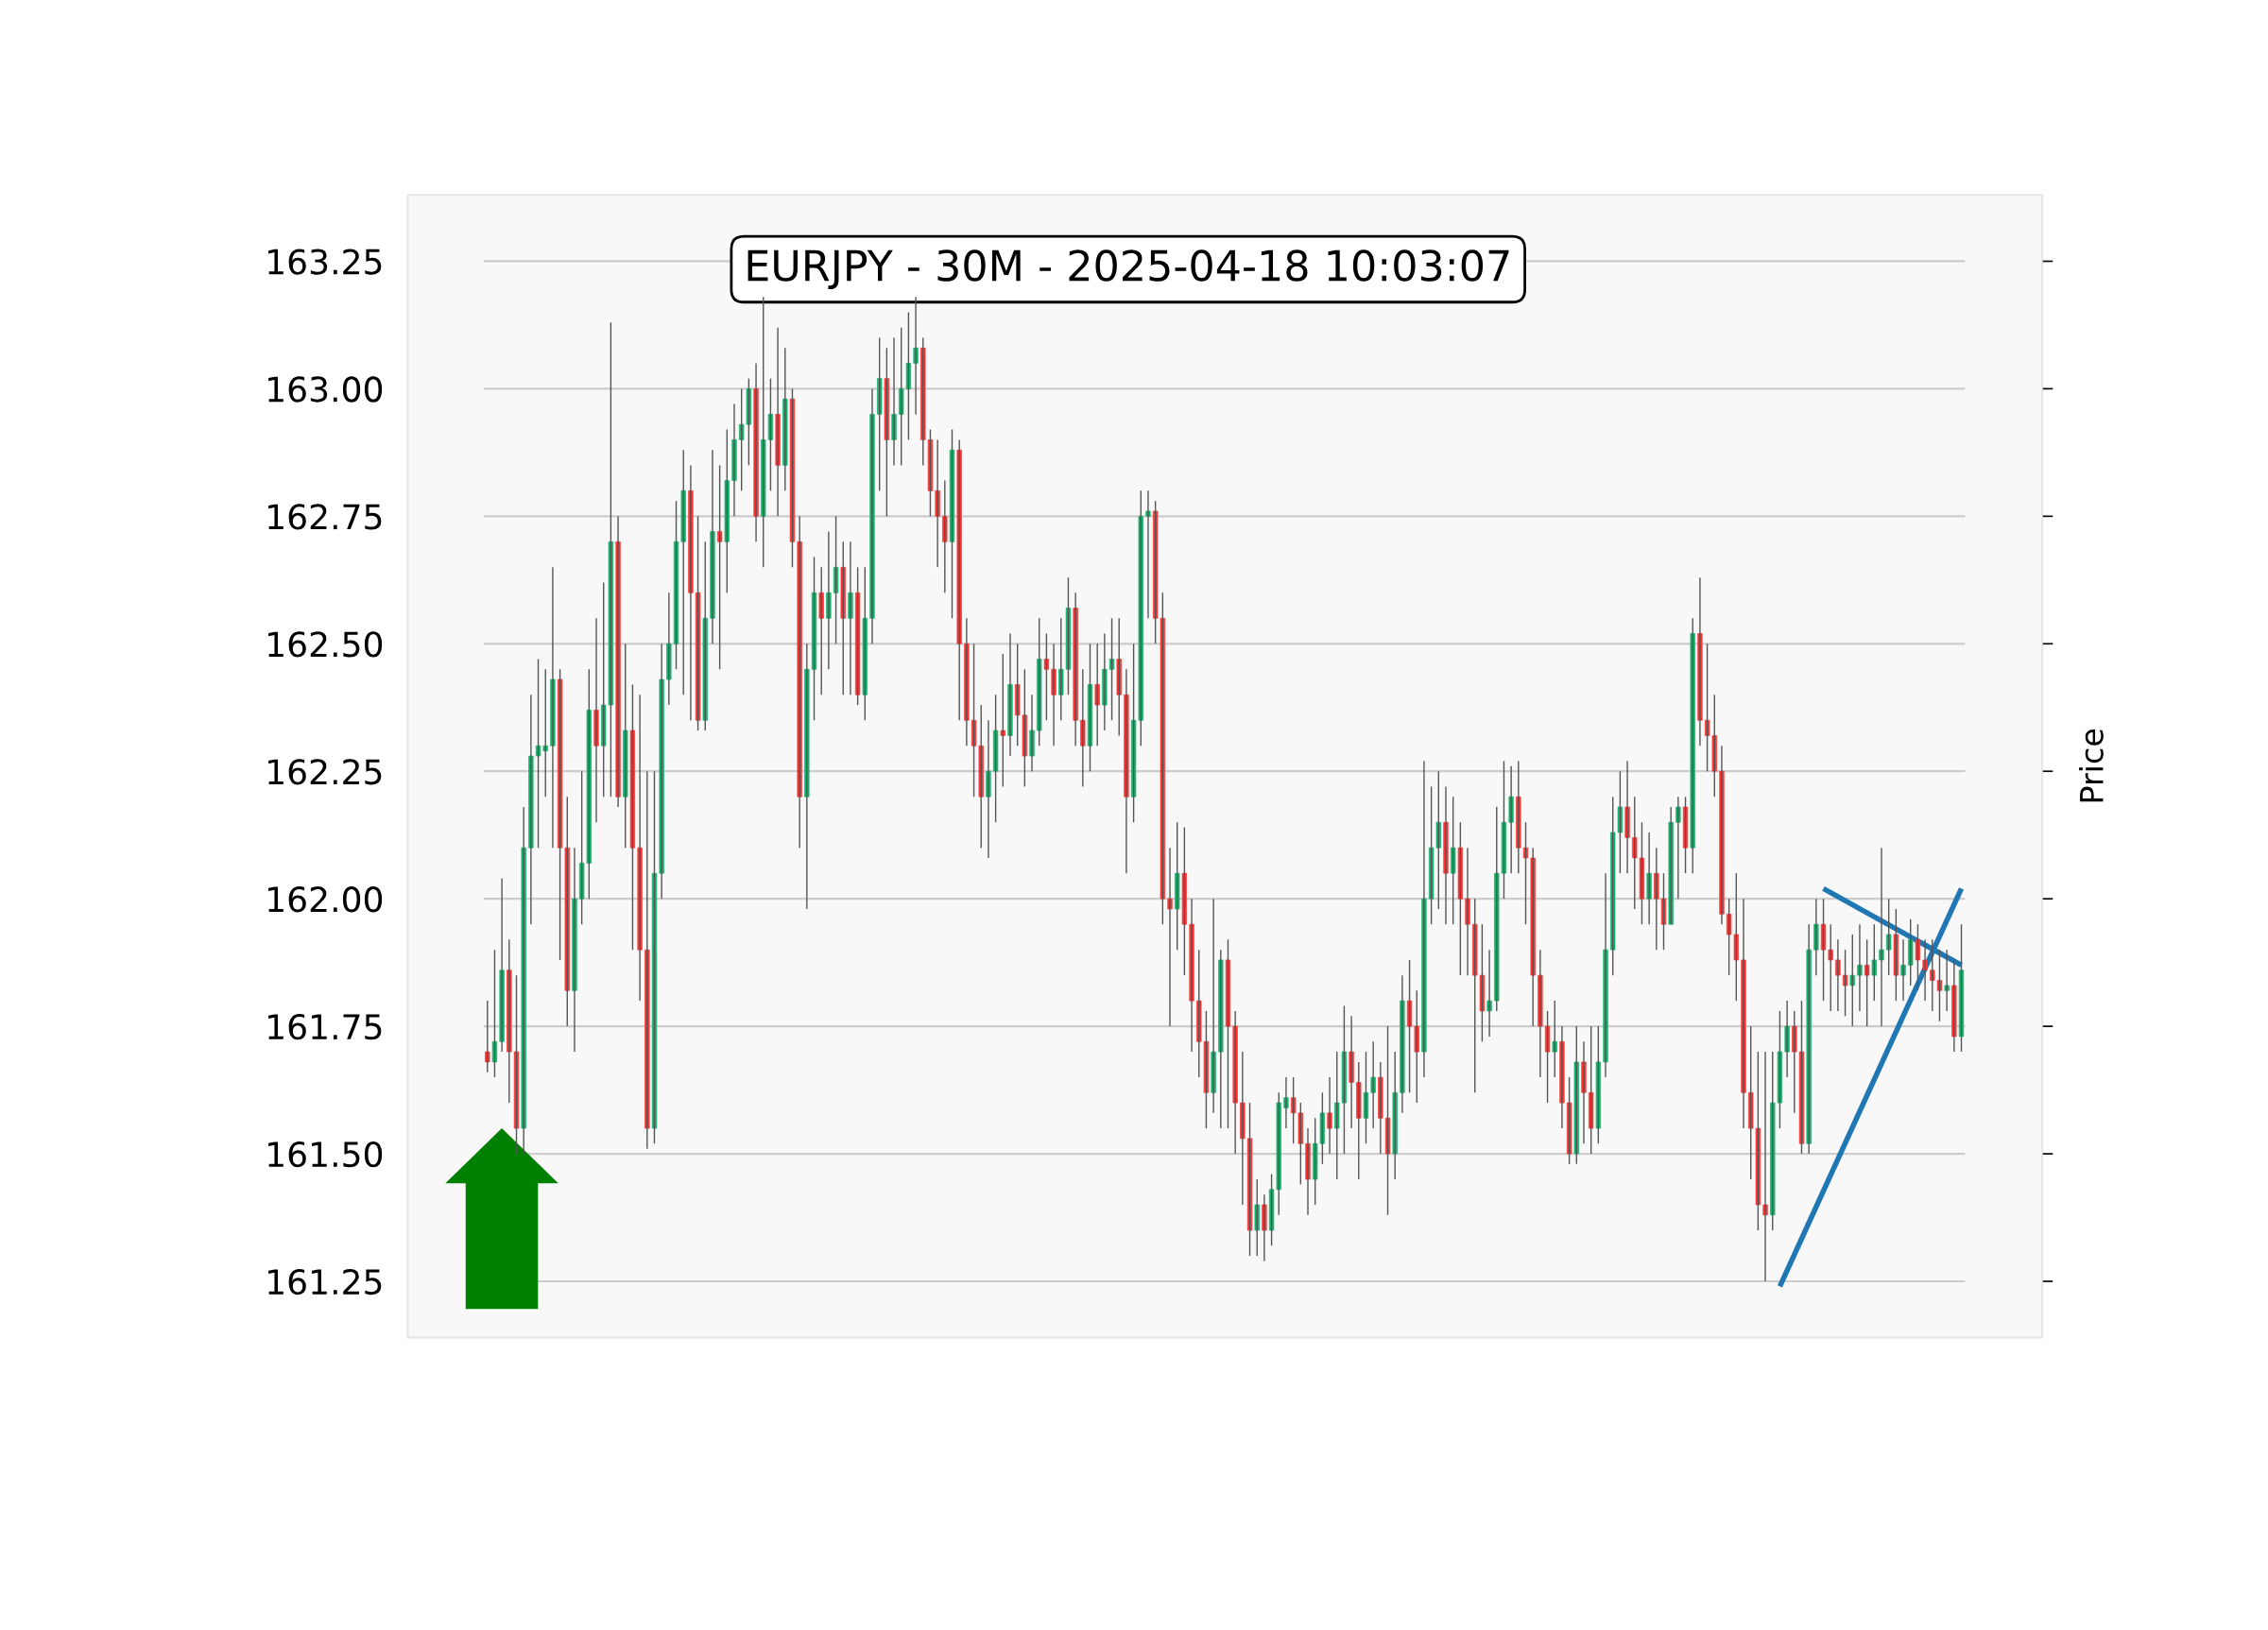  I want to click on y-tick-label: 161.25, so click(325, 1281).